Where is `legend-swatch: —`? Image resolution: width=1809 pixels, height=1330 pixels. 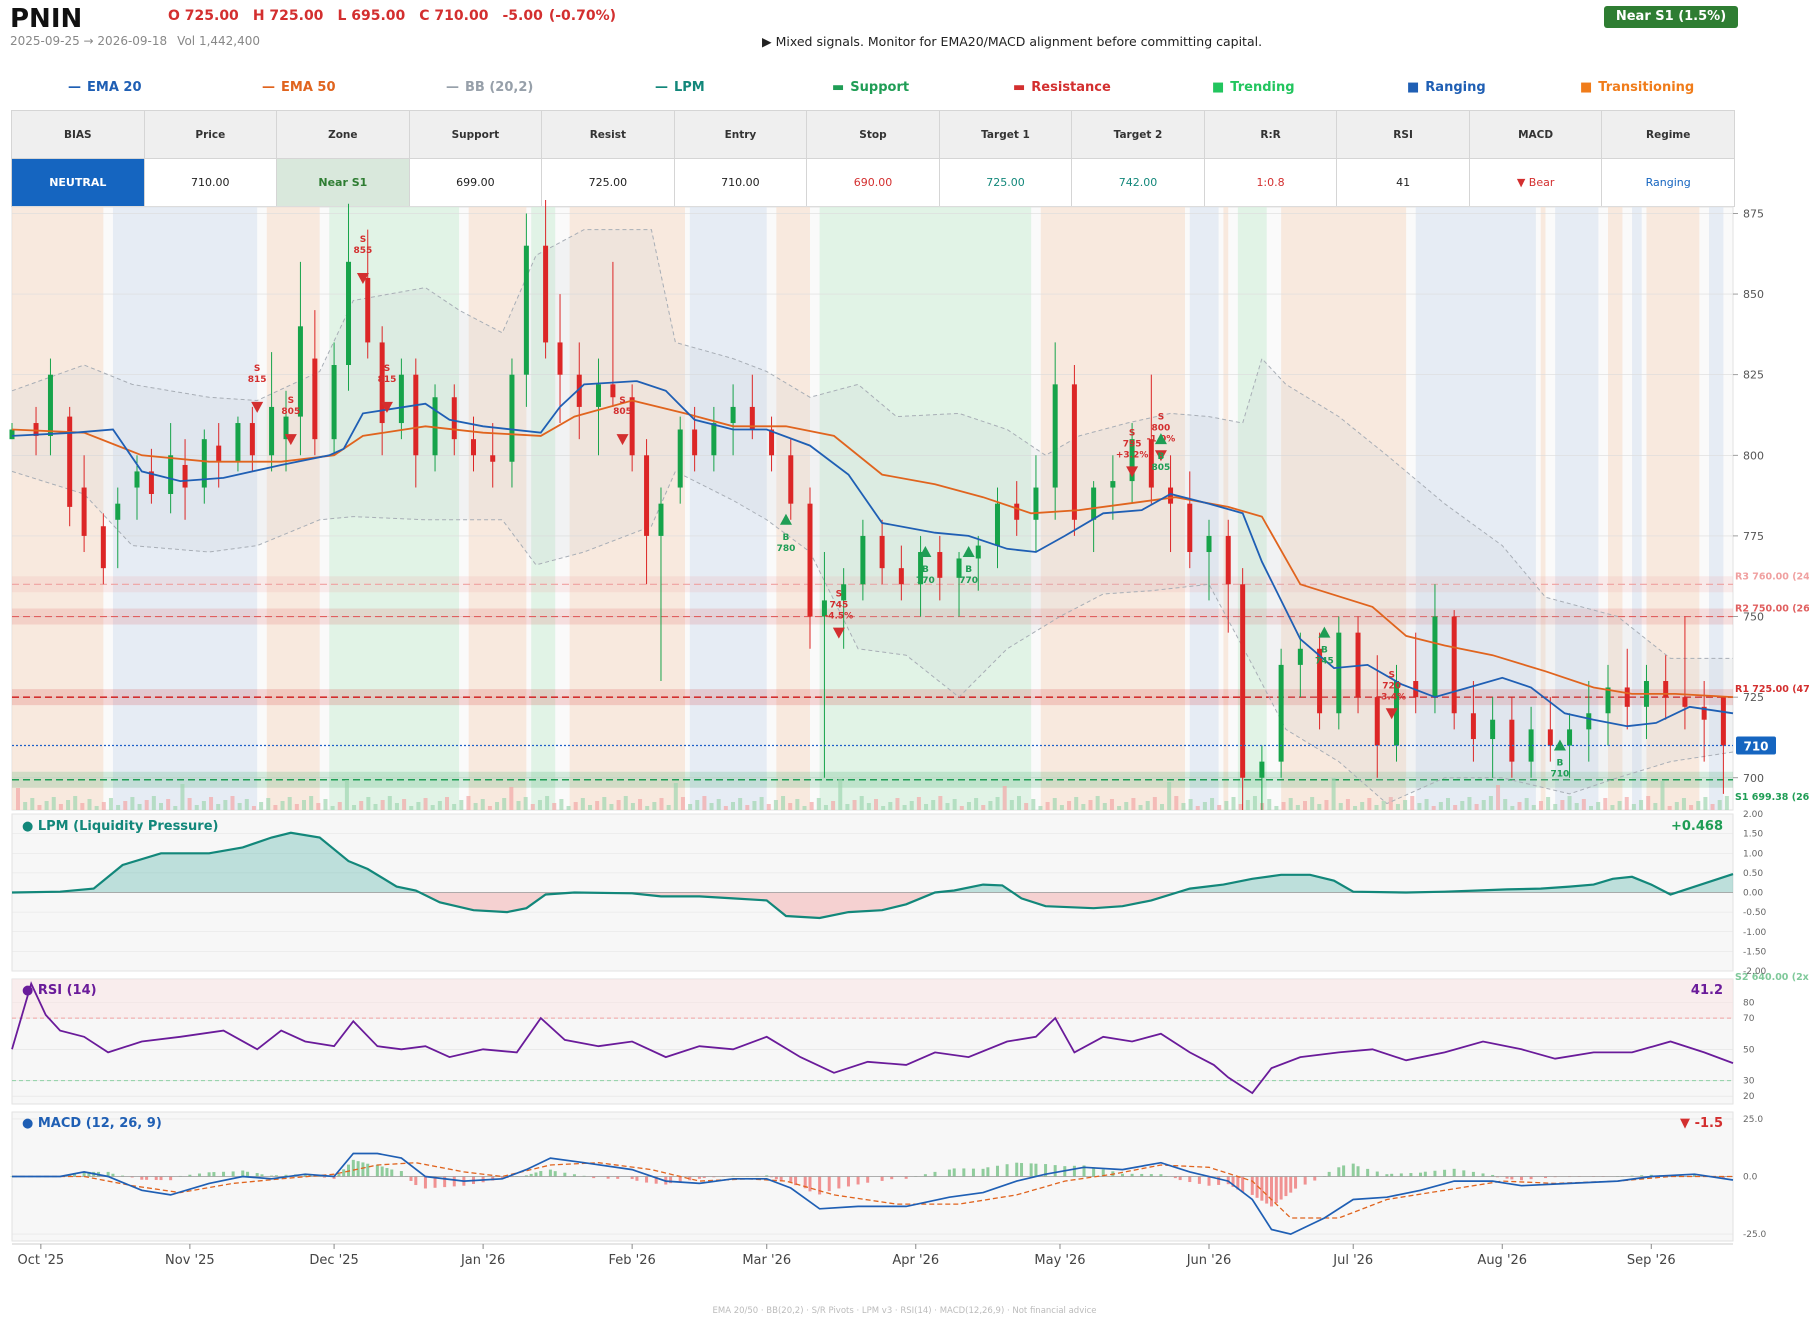 legend-swatch: — is located at coordinates (452, 87).